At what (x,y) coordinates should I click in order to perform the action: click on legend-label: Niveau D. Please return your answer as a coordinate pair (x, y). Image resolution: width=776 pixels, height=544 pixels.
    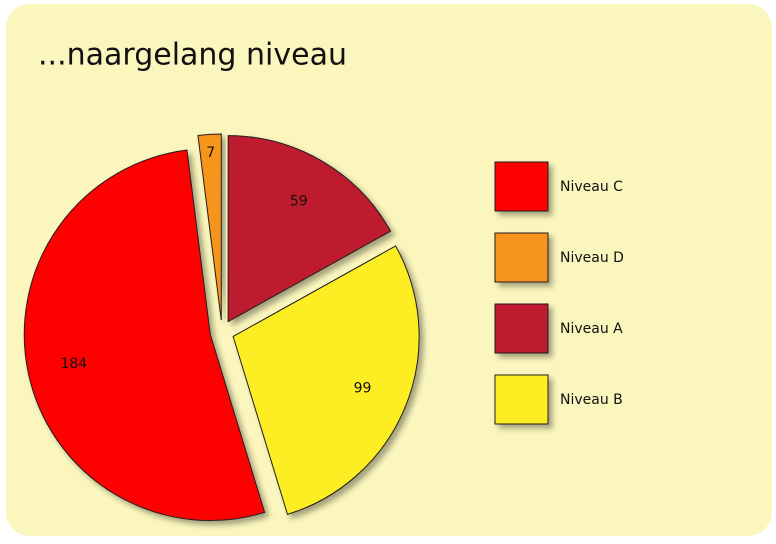
    Looking at the image, I should click on (592, 258).